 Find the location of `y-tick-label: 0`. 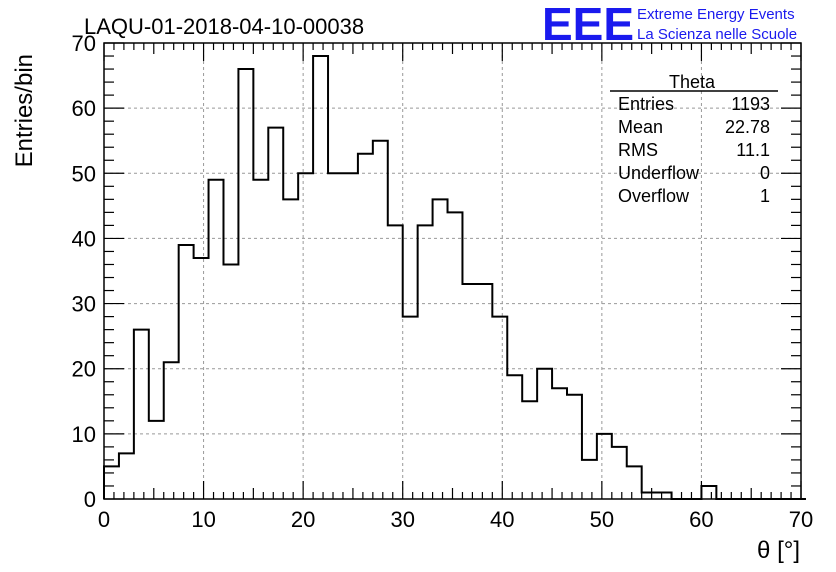

y-tick-label: 0 is located at coordinates (90, 499).